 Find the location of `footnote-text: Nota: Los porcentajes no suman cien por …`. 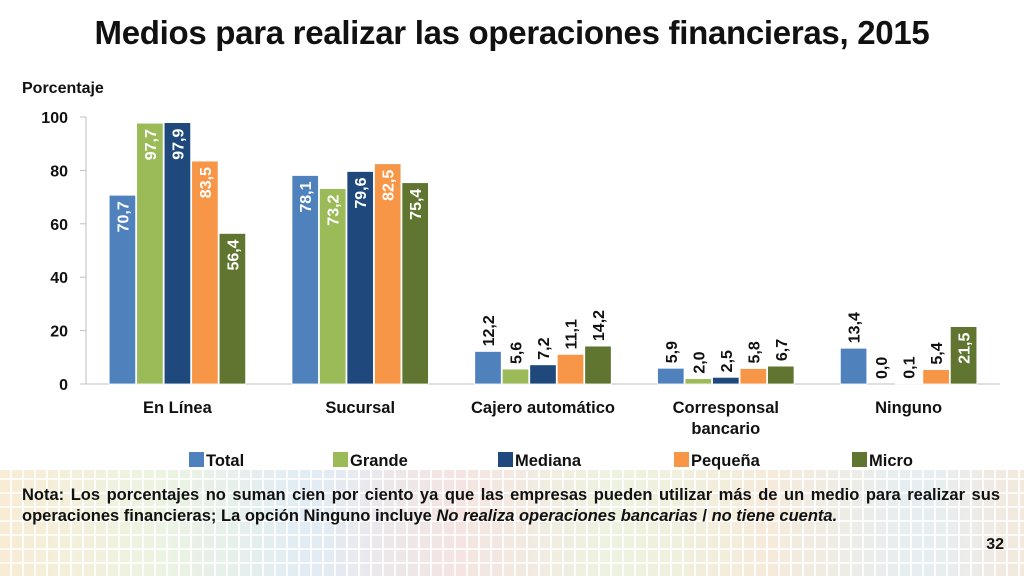

footnote-text: Nota: Los porcentajes no suman cien por … is located at coordinates (511, 505).